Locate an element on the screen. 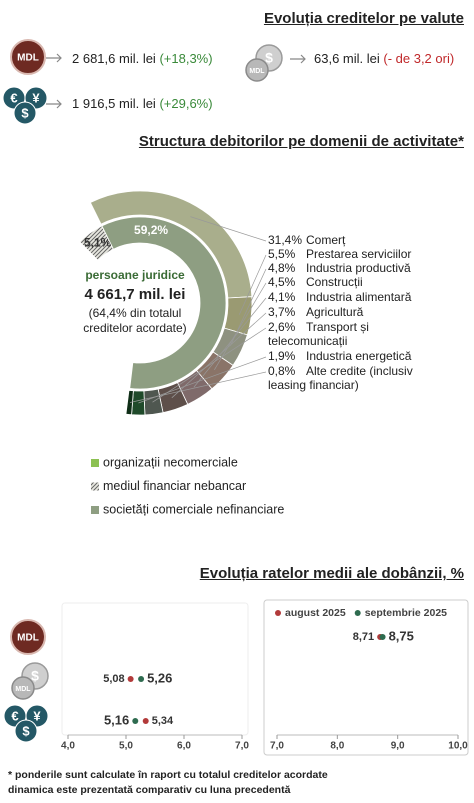  donut-inner-segment is located at coordinates (164, 303).